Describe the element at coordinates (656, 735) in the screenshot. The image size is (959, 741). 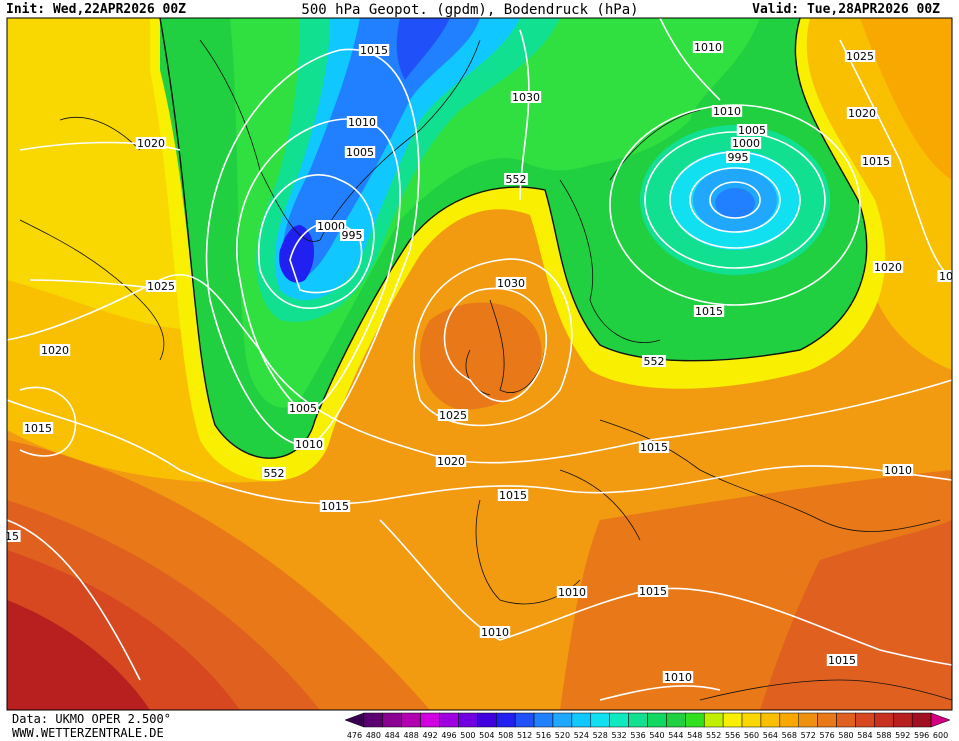
I see `colorbar-label: 540` at that location.